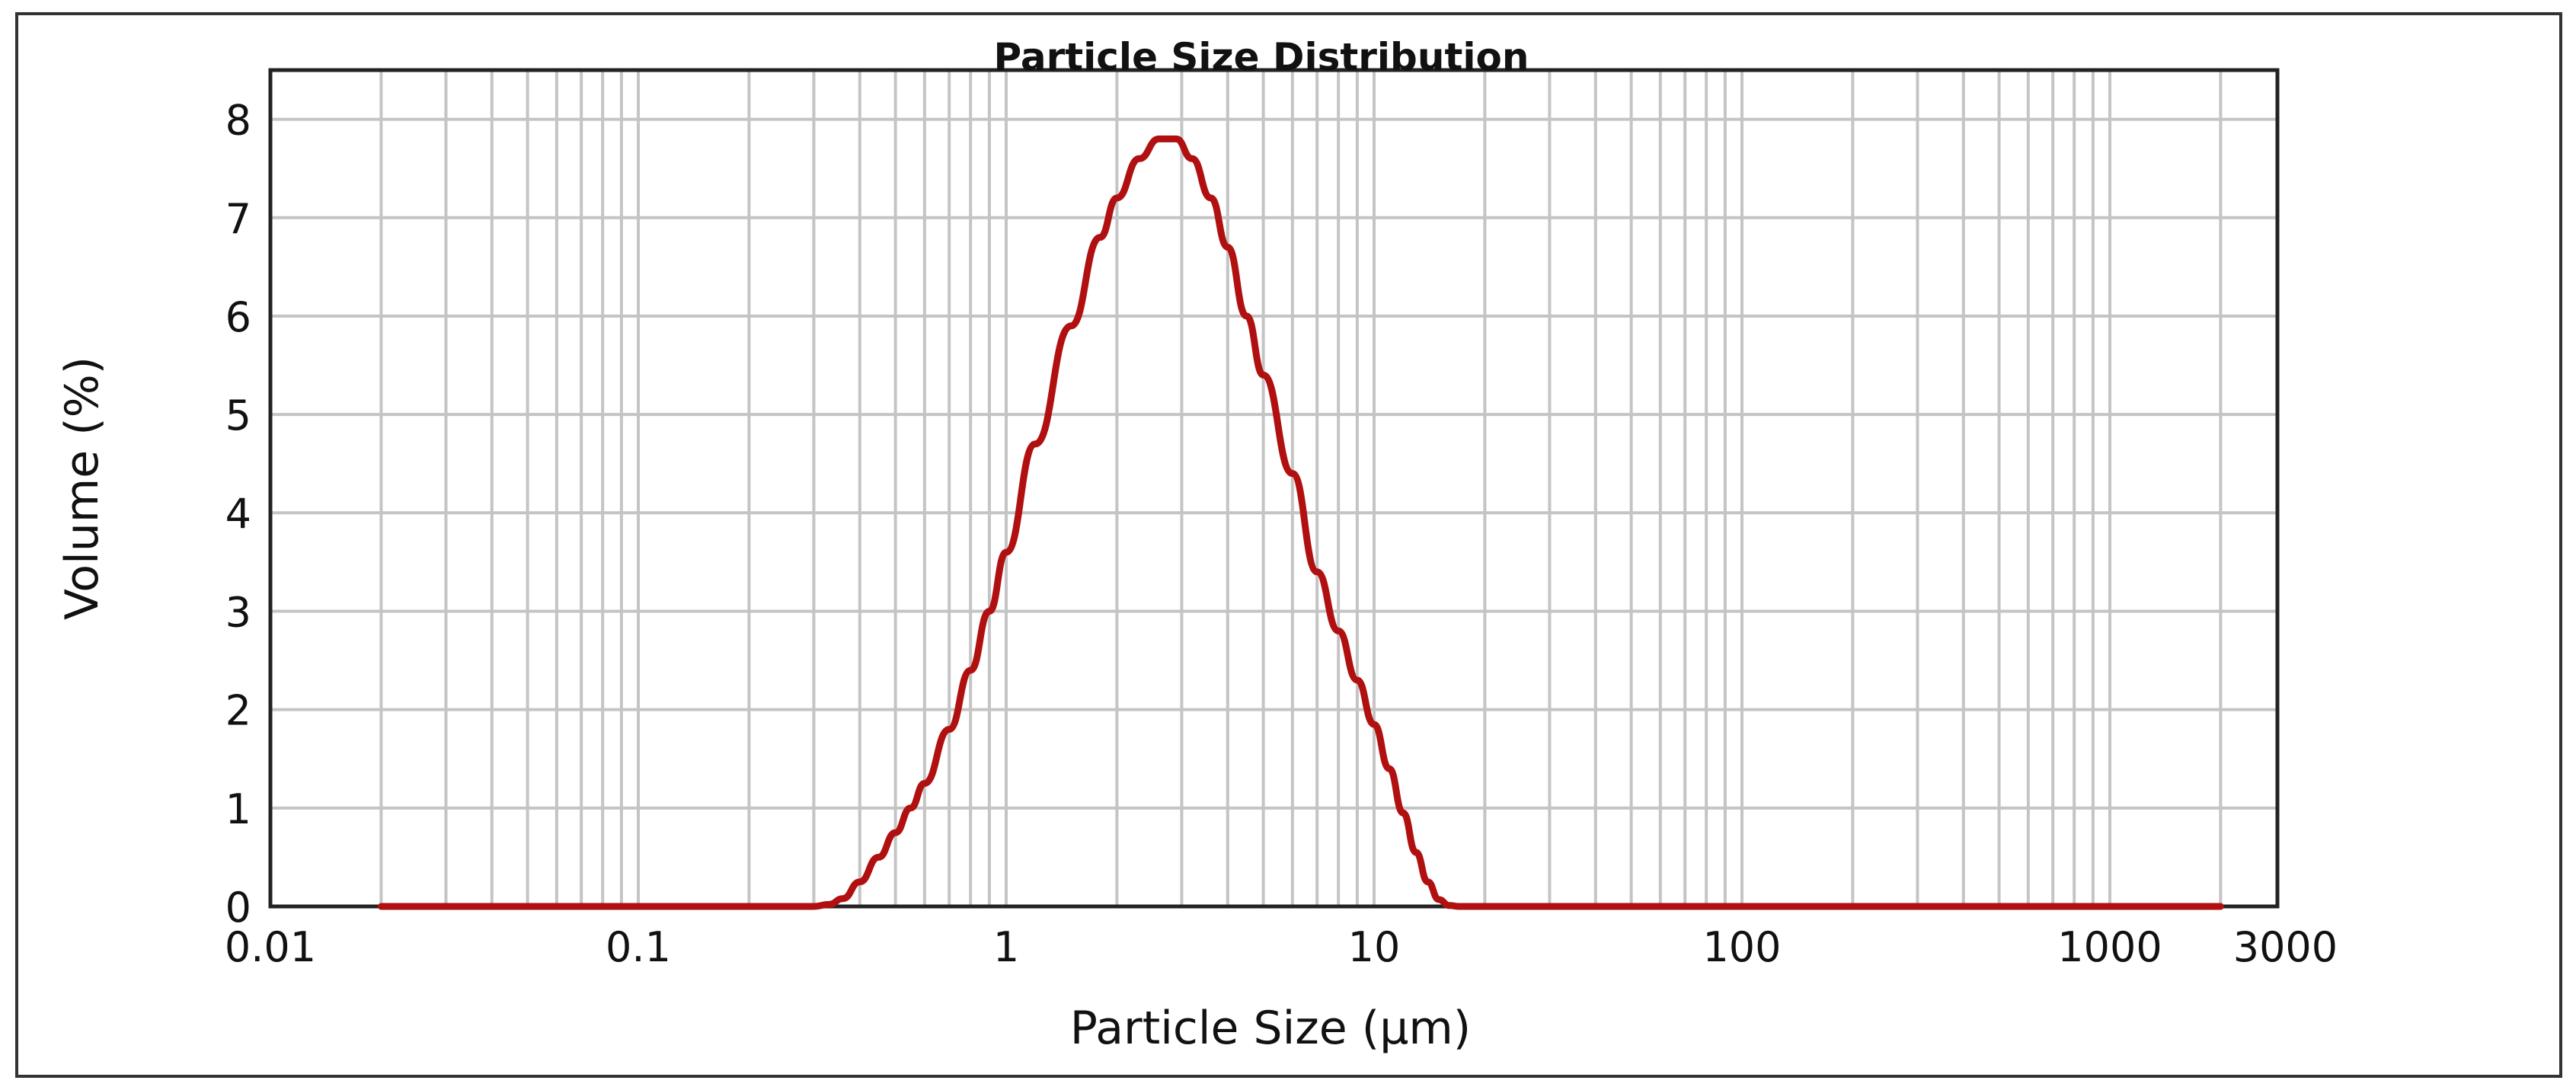  Describe the element at coordinates (238, 317) in the screenshot. I see `y-tick-label: 6` at that location.